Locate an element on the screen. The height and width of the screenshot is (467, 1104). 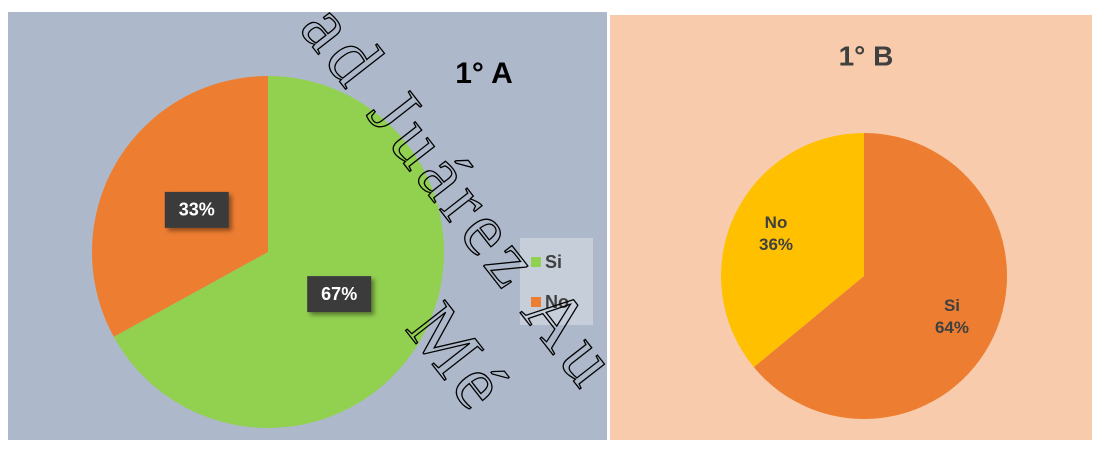
chart-title: 1° B is located at coordinates (866, 55).